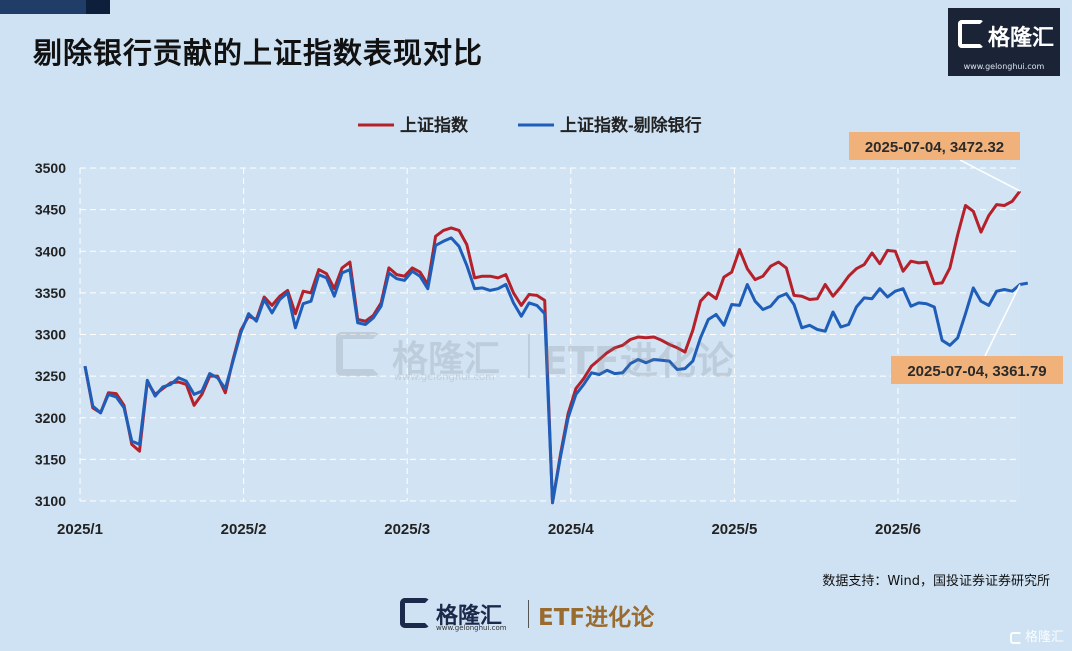 Image resolution: width=1072 pixels, height=651 pixels. What do you see at coordinates (528, 614) in the screenshot?
I see `footer-divider` at bounding box center [528, 614].